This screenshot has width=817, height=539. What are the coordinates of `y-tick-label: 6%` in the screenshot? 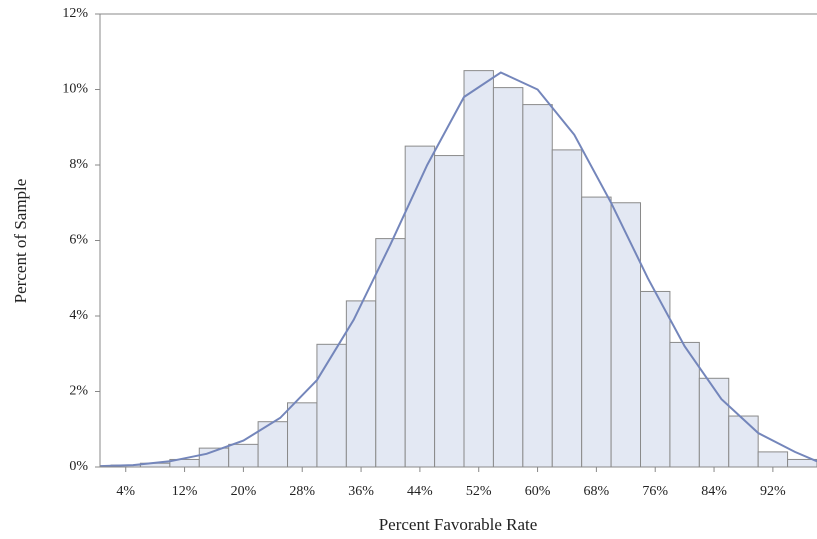 It's located at (78, 240).